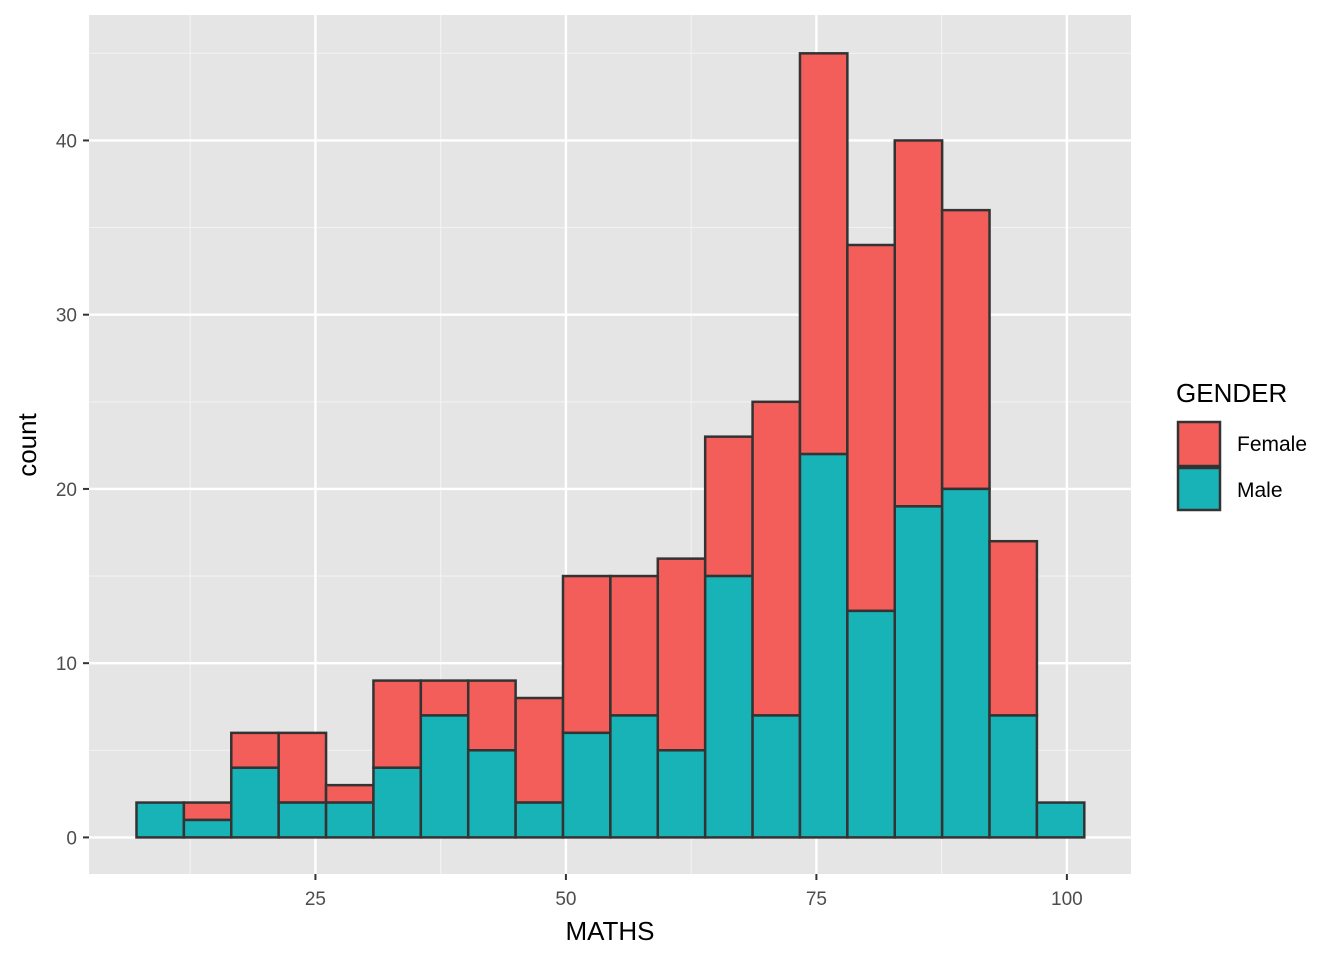 The width and height of the screenshot is (1344, 965). I want to click on x-axis-label: MATHS, so click(609, 931).